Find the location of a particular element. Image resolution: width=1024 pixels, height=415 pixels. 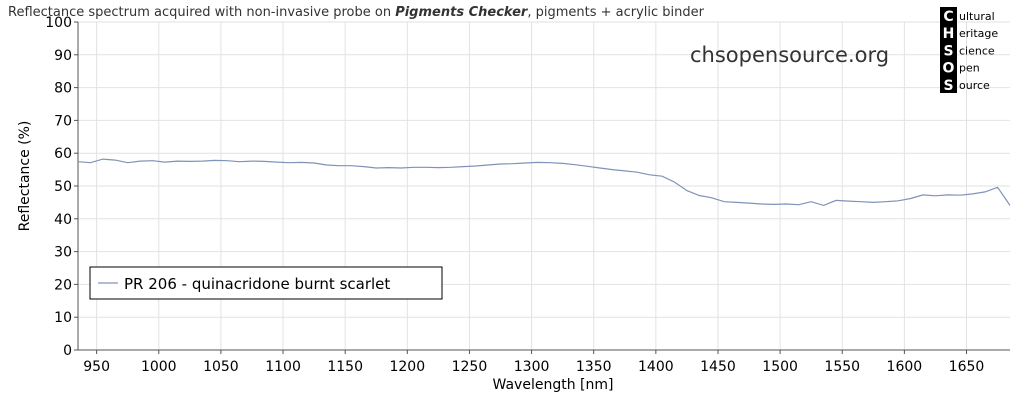

logo-initial: O is located at coordinates (949, 69).